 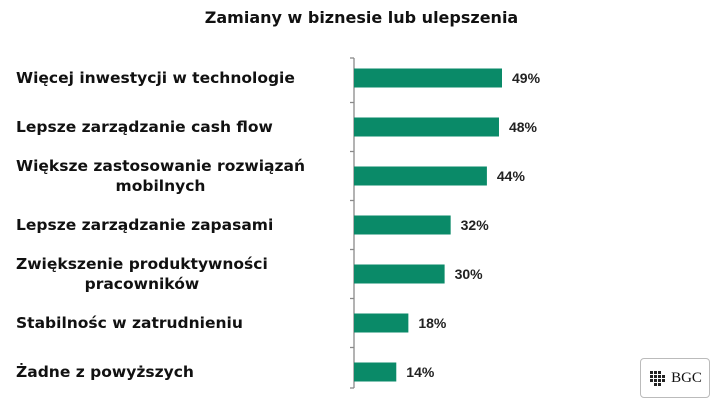 I want to click on category-label: Lepsze zarządzanie zapasami, so click(x=144, y=225).